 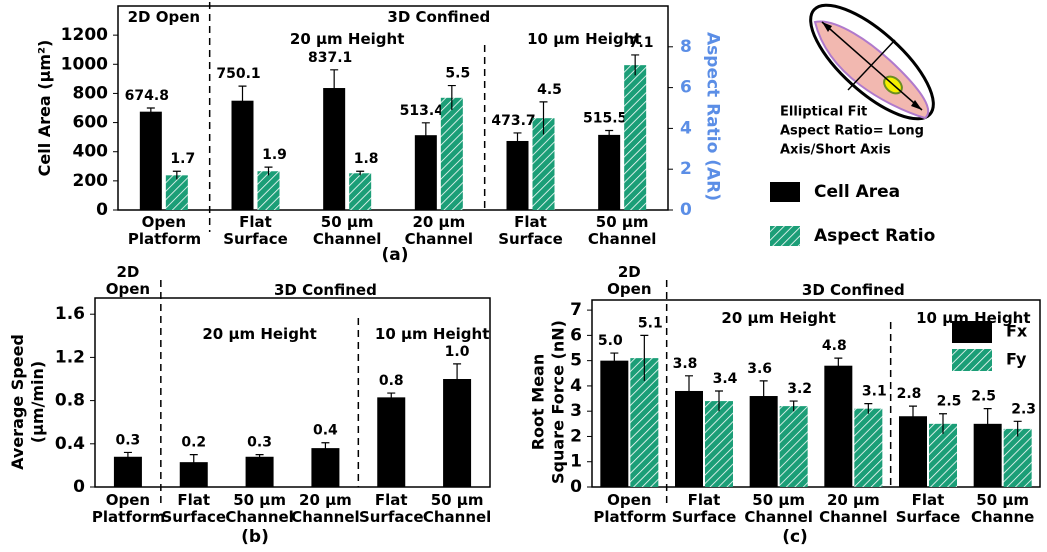 What do you see at coordinates (576, 310) in the screenshot?
I see `y-tick-label: 7` at bounding box center [576, 310].